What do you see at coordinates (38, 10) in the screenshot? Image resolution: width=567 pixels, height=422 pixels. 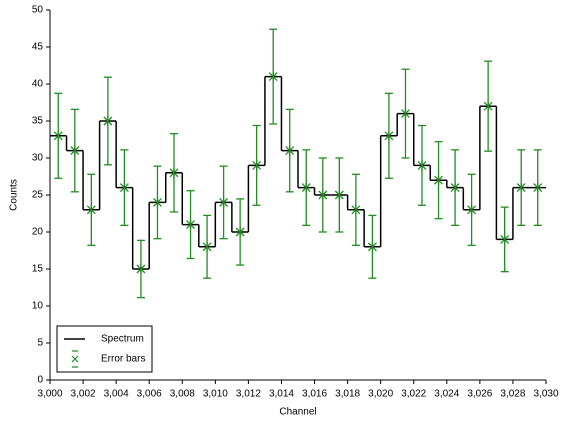 I see `y-tick-label: 50` at bounding box center [38, 10].